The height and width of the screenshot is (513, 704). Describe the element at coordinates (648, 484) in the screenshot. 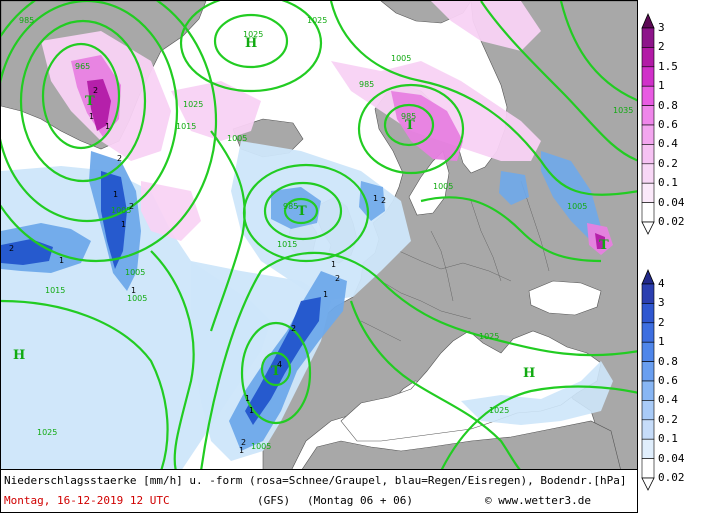

I see `rain-legend-arrow-bottom` at that location.